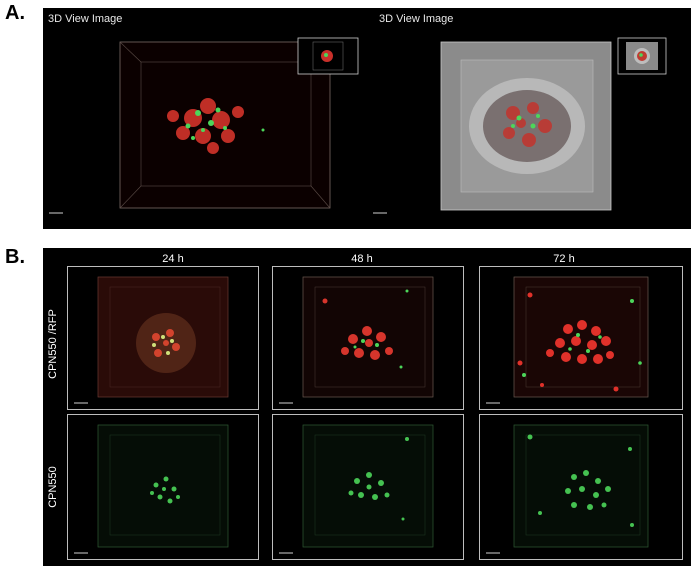 The height and width of the screenshot is (579, 700). I want to click on row-label-cpn550-rfp: CPN550 /RFP, so click(53, 344).